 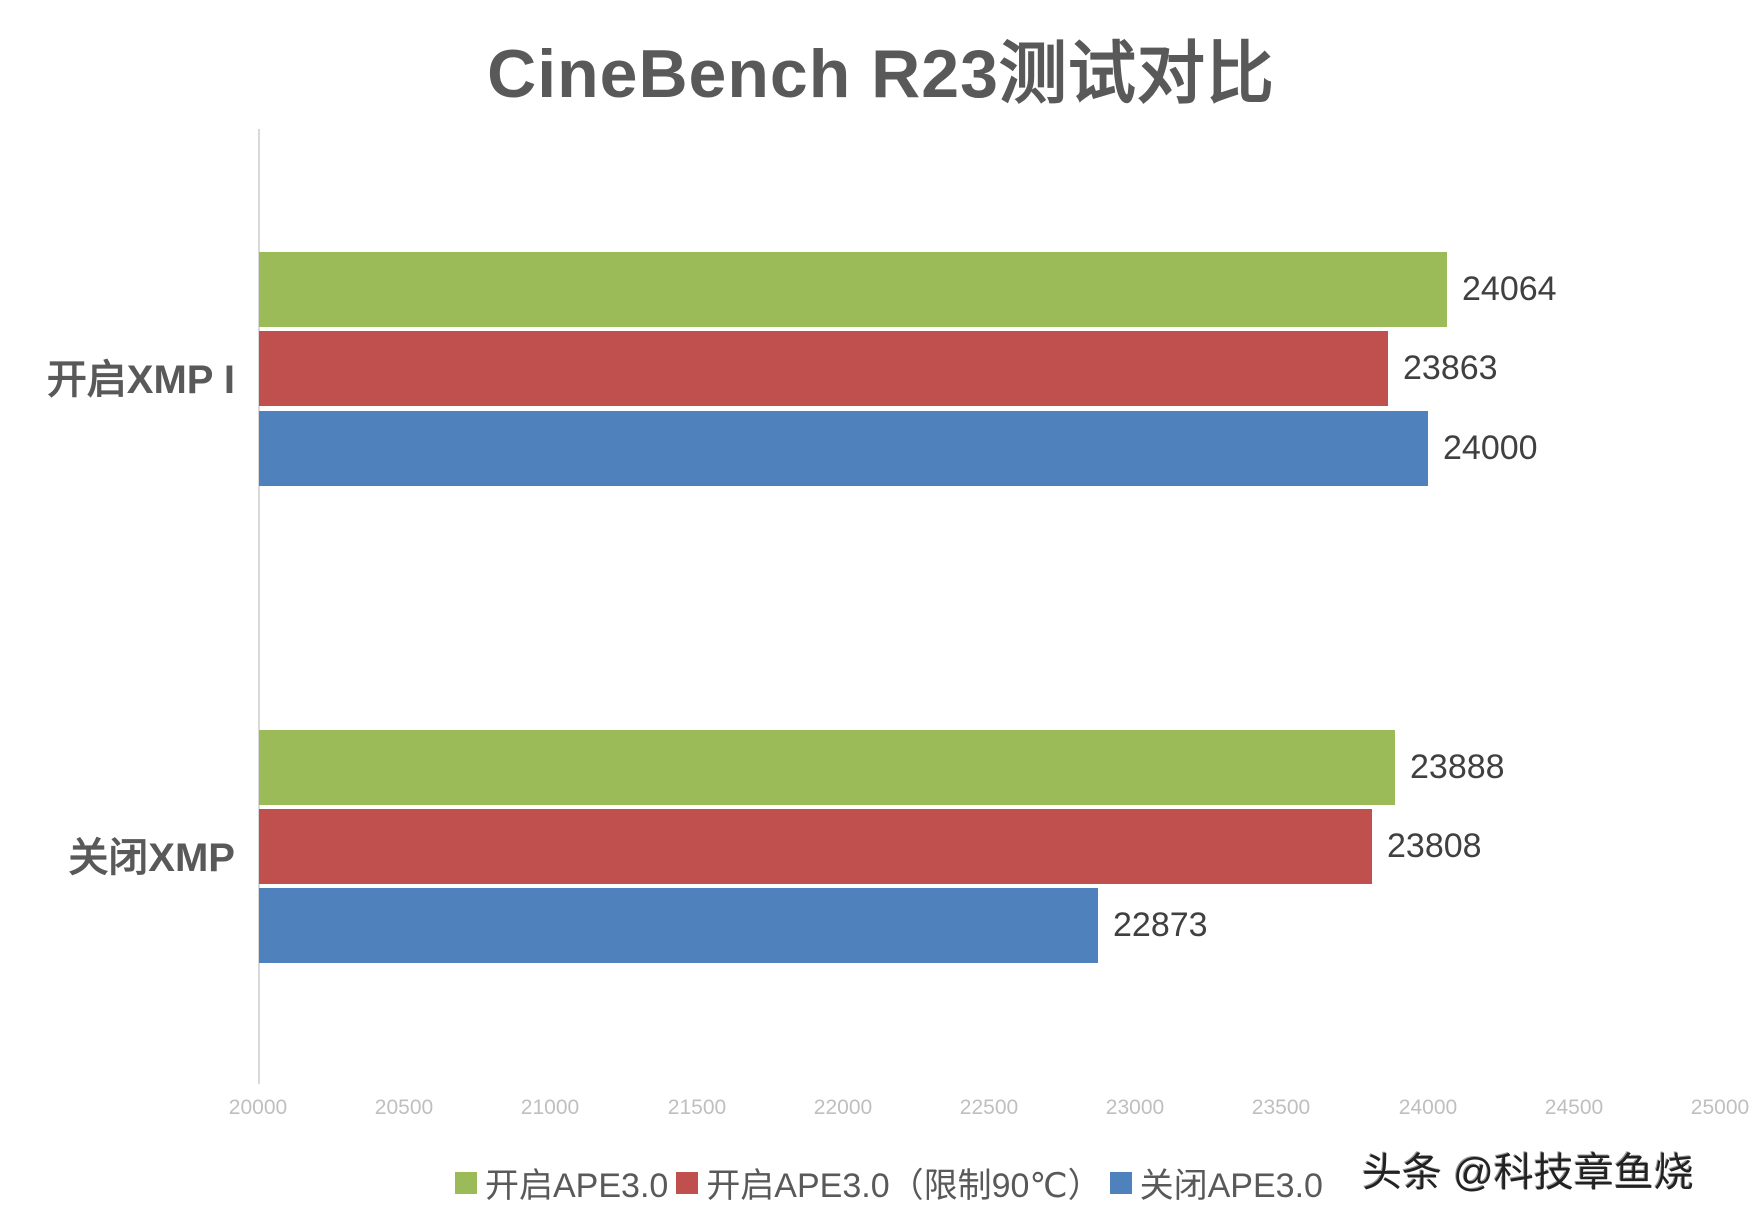 I want to click on legend: 开启APE3.0 开启APE3.0（限制90℃） 关闭APE3.0, so click(x=893, y=1182).